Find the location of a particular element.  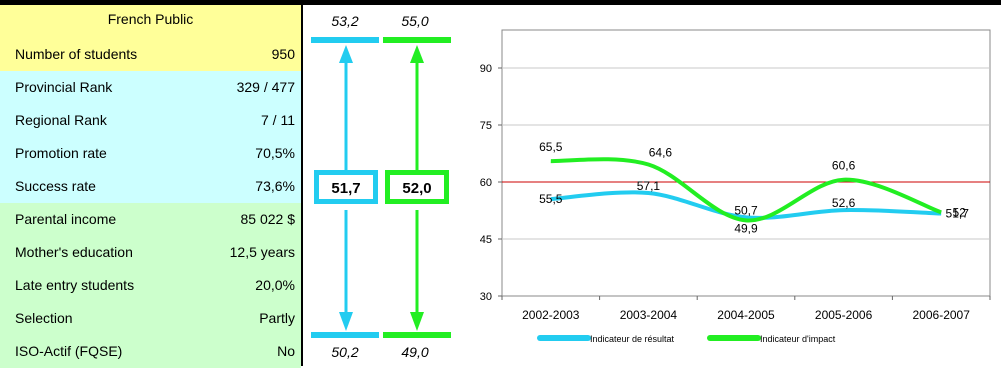

y-tick-label: 90 is located at coordinates (486, 69).